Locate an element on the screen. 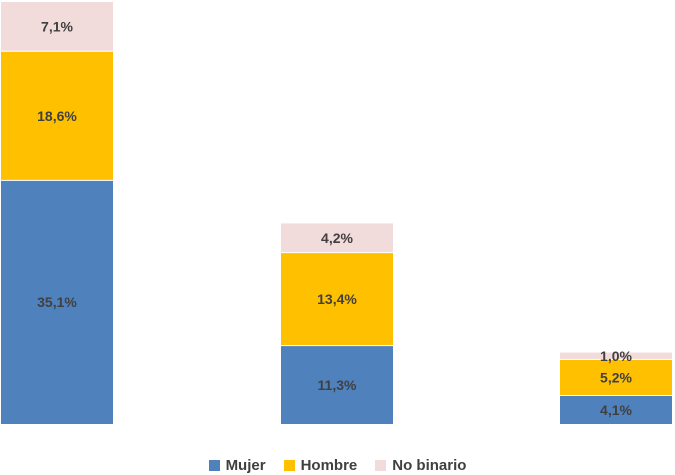  data-label-hombre-3: 5,2% is located at coordinates (616, 377).